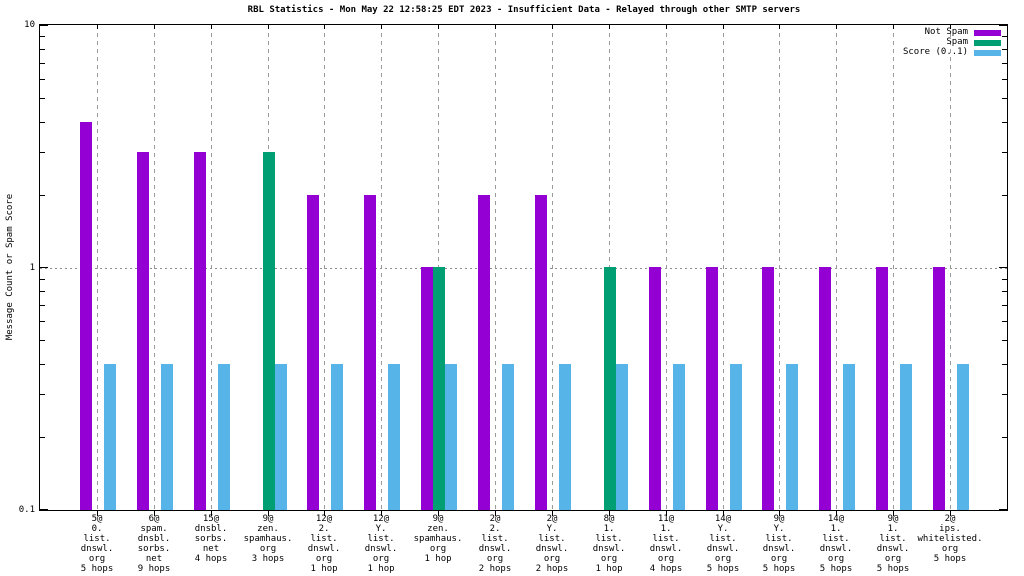  I want to click on y-tick-label: 0.1, so click(26, 510).